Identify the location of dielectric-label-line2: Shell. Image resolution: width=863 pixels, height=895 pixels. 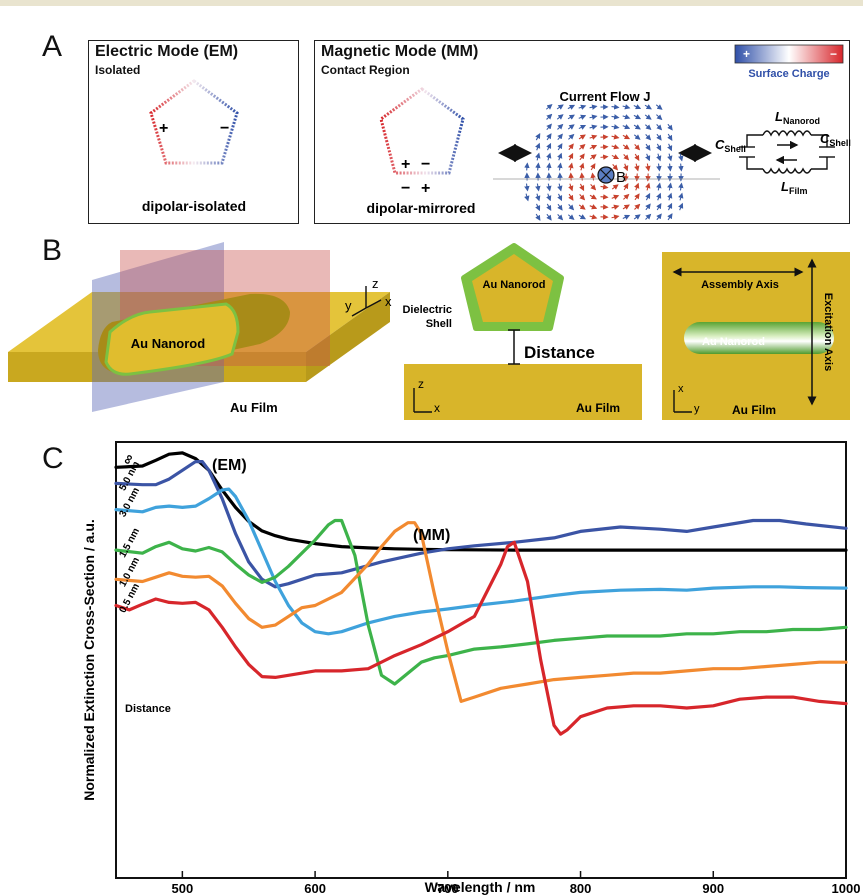
(439, 324).